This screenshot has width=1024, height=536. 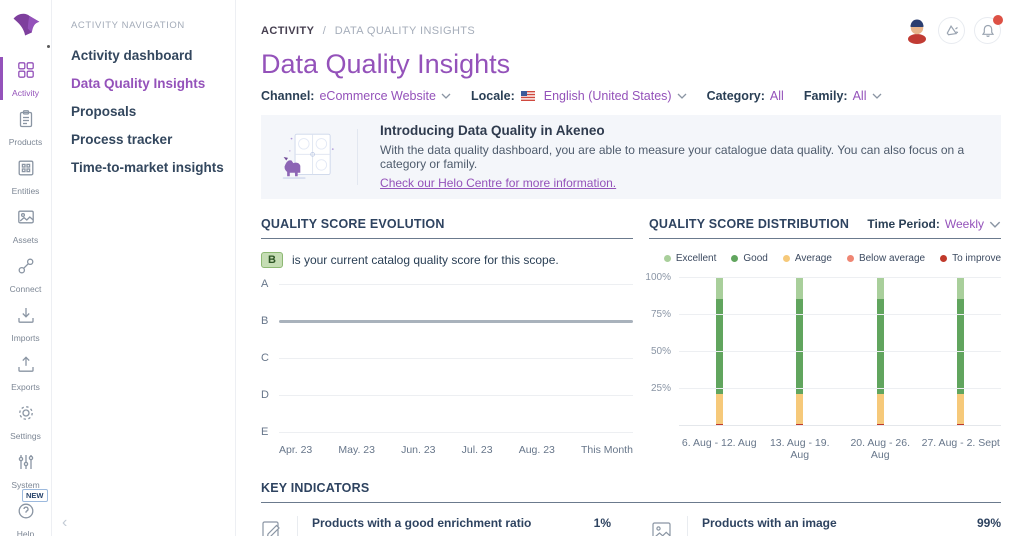 I want to click on document-edit-icon, so click(x=274, y=526).